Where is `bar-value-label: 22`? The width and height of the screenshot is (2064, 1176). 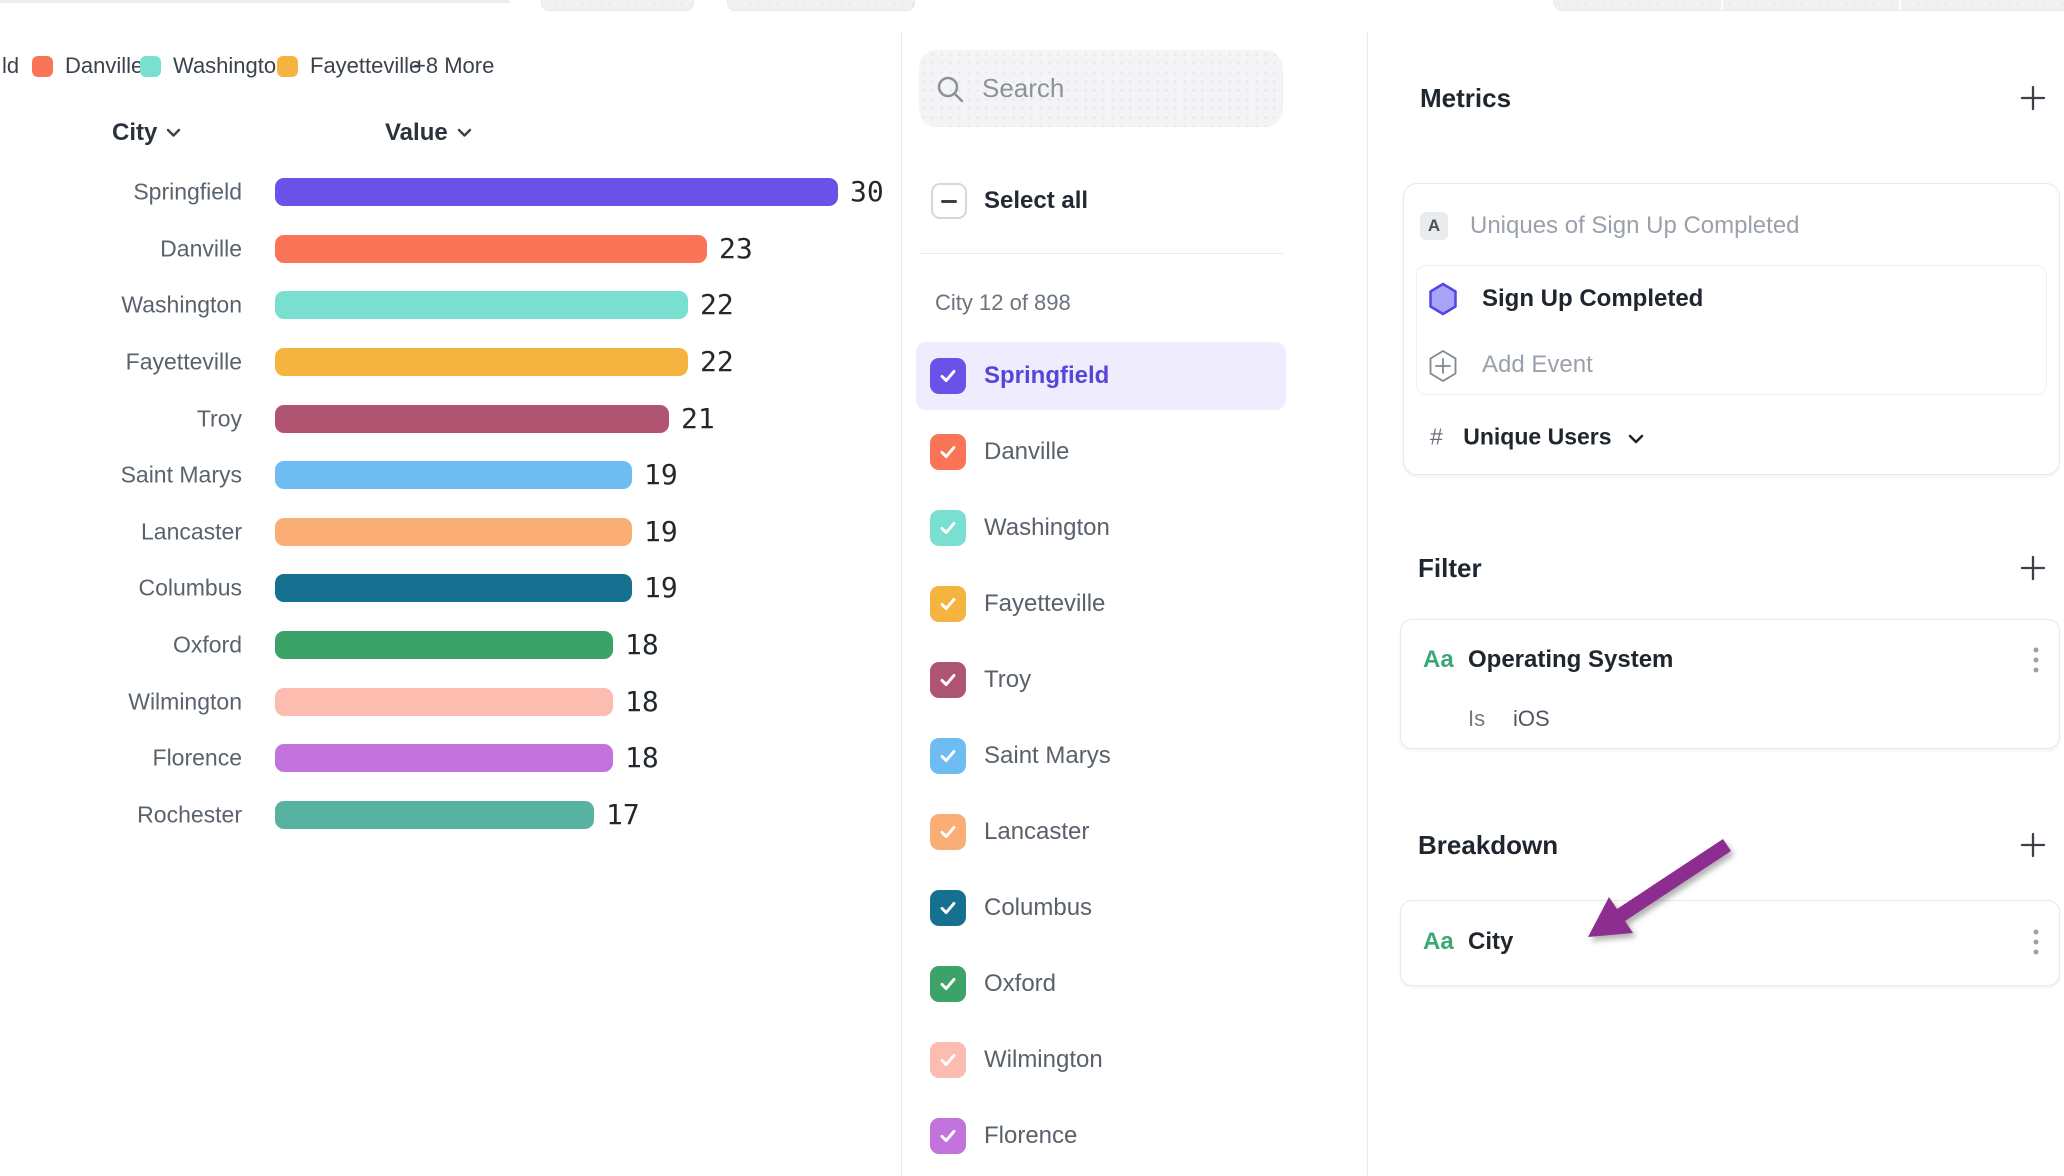 bar-value-label: 22 is located at coordinates (717, 361).